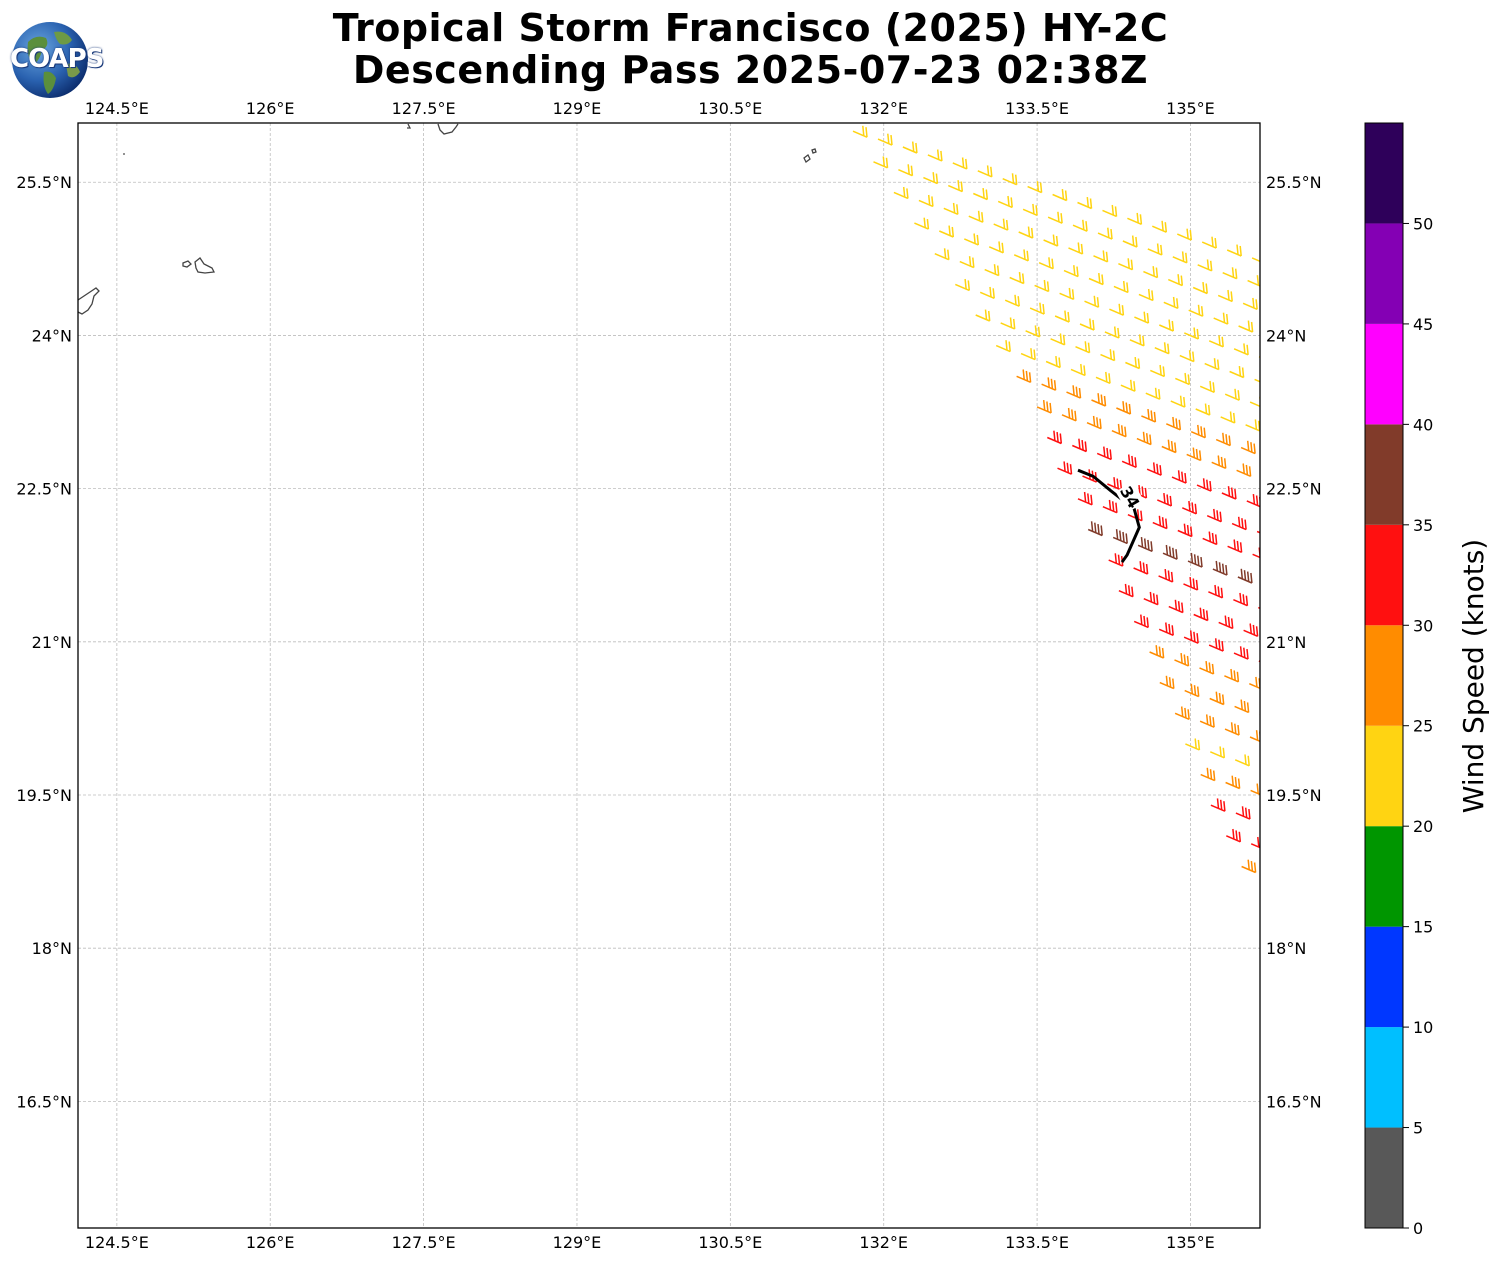 The width and height of the screenshot is (1501, 1264). I want to click on lon-tick-label: 129°E, so click(577, 1242).